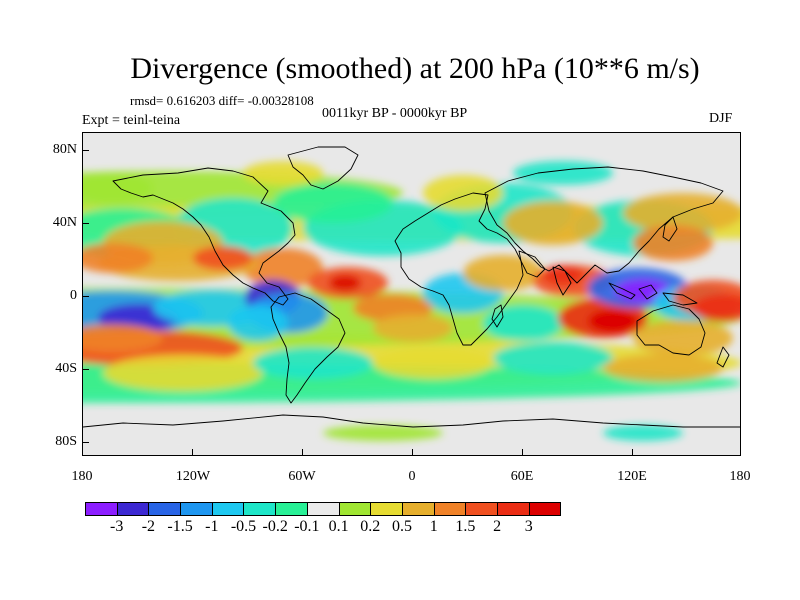 The image size is (800, 600). I want to click on colorbar-label: -3, so click(117, 526).